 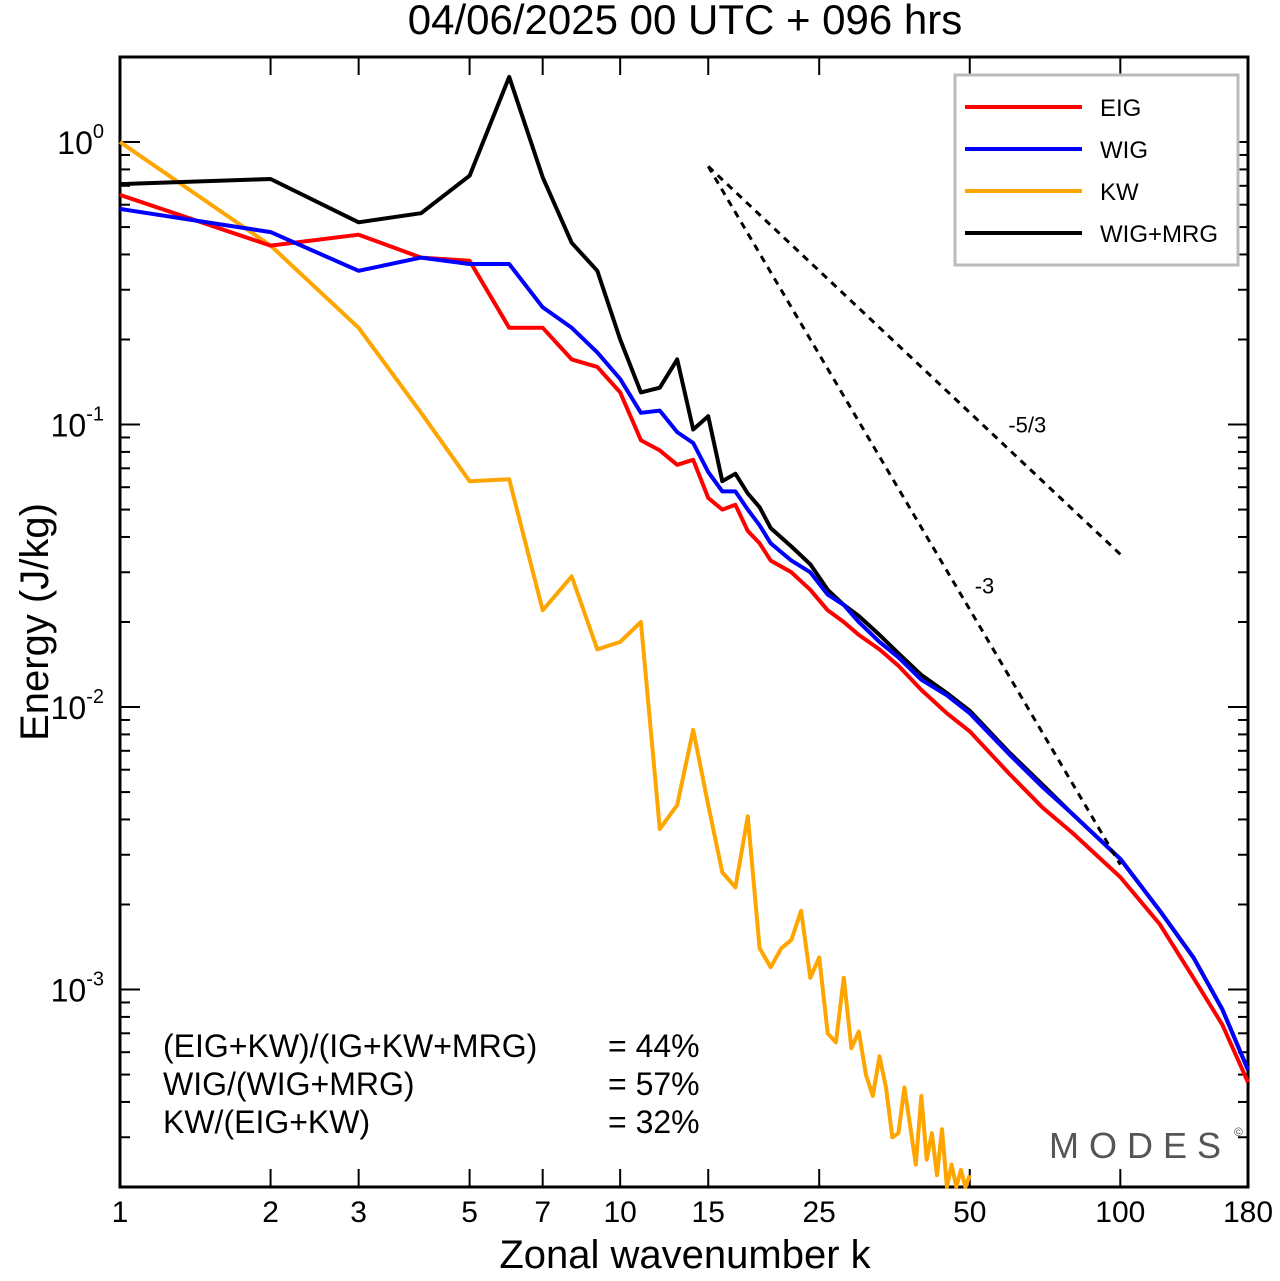 What do you see at coordinates (1120, 108) in the screenshot?
I see `legend-label: EIG` at bounding box center [1120, 108].